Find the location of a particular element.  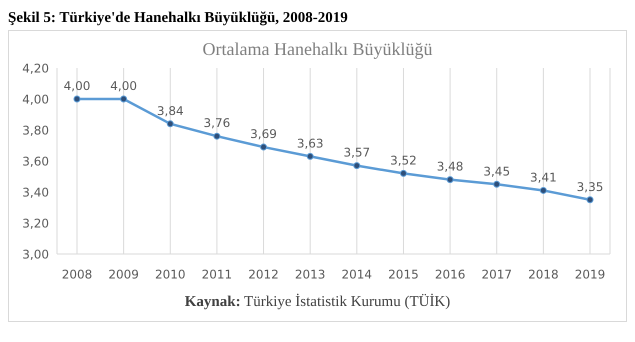

y-tick-label: 3,00 is located at coordinates (35, 254).